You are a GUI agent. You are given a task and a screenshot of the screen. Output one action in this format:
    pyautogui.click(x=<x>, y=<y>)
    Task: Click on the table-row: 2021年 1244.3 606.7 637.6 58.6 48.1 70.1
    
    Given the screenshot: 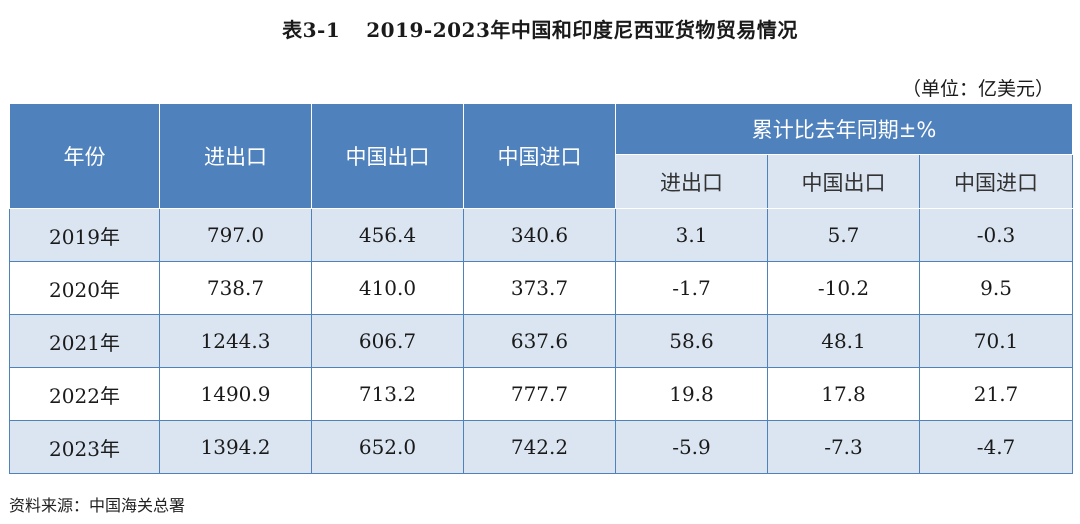 What is the action you would take?
    pyautogui.click(x=541, y=341)
    